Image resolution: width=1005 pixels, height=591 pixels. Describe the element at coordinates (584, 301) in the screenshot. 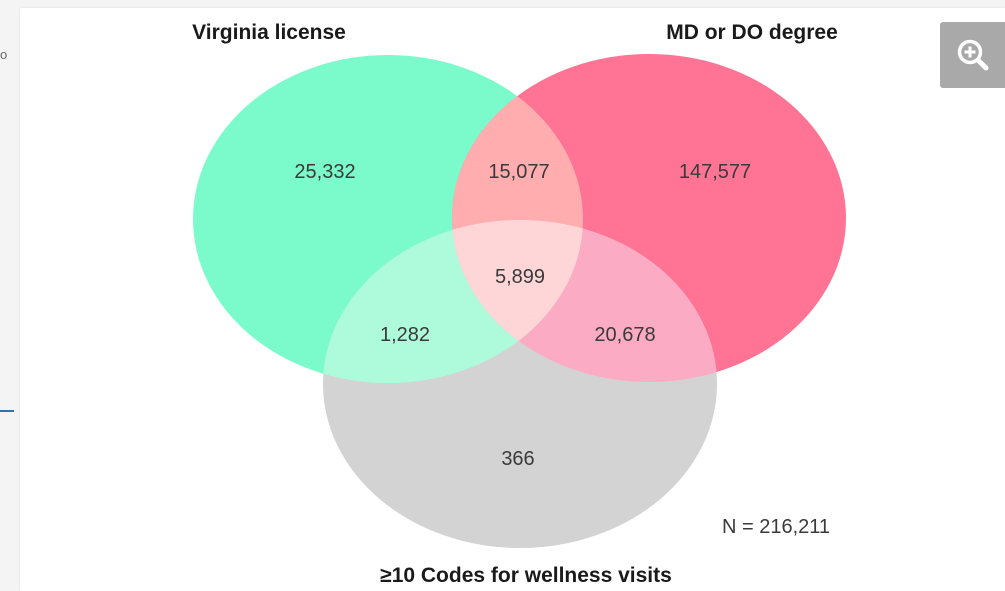

I see `degree-wellness-overlap` at that location.